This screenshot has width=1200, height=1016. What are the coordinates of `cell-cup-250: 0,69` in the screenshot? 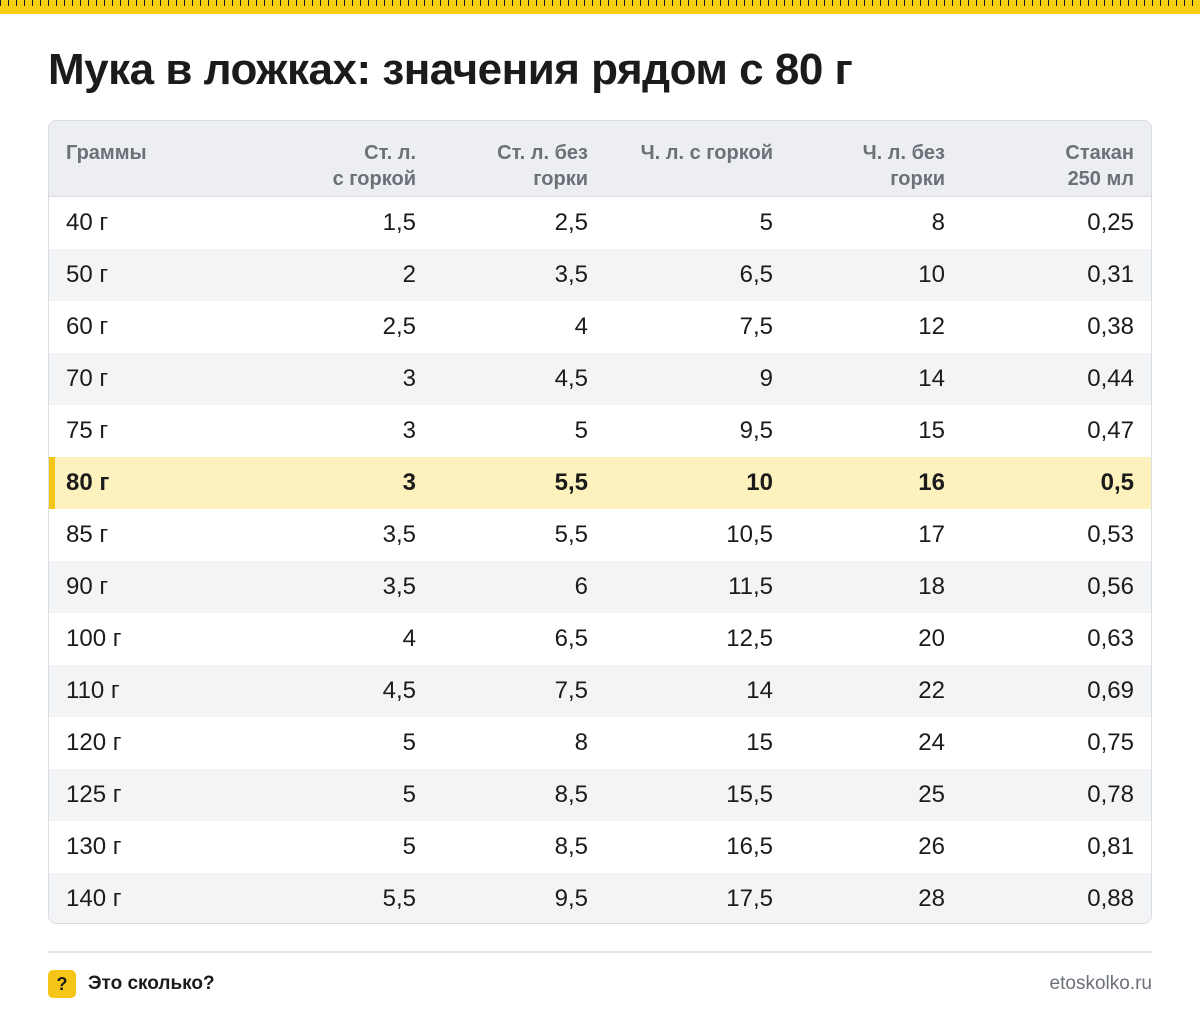 It's located at (1110, 690).